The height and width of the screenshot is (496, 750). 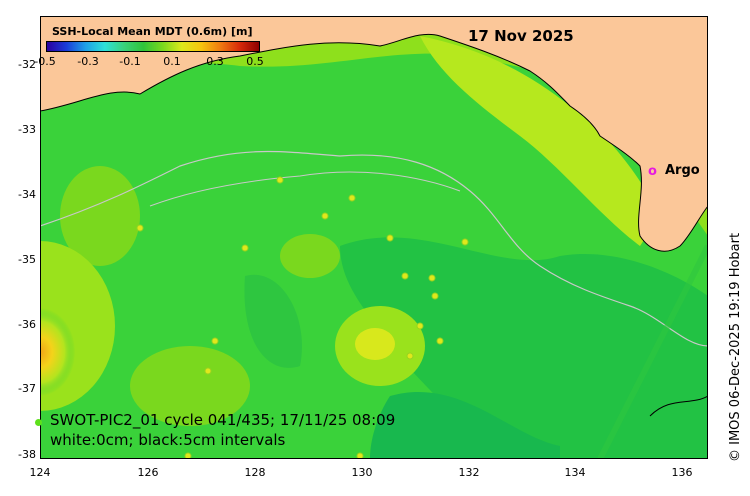 What do you see at coordinates (465, 425) in the screenshot?
I see `low-ssh-region-south` at bounding box center [465, 425].